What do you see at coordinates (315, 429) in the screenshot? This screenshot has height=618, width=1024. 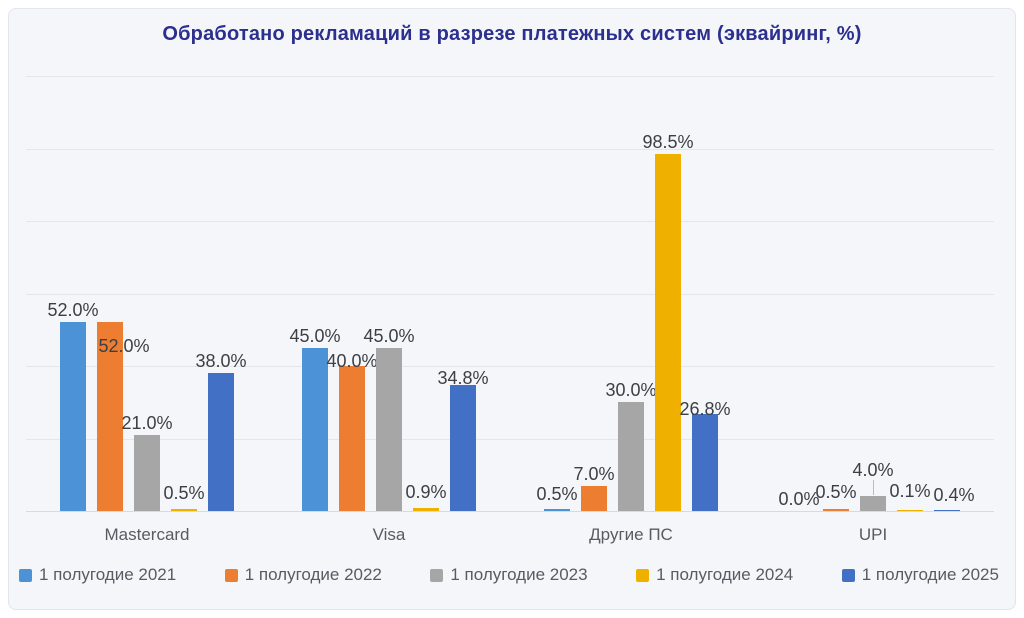 I see `bar-1 полугодие 2021-Visa` at bounding box center [315, 429].